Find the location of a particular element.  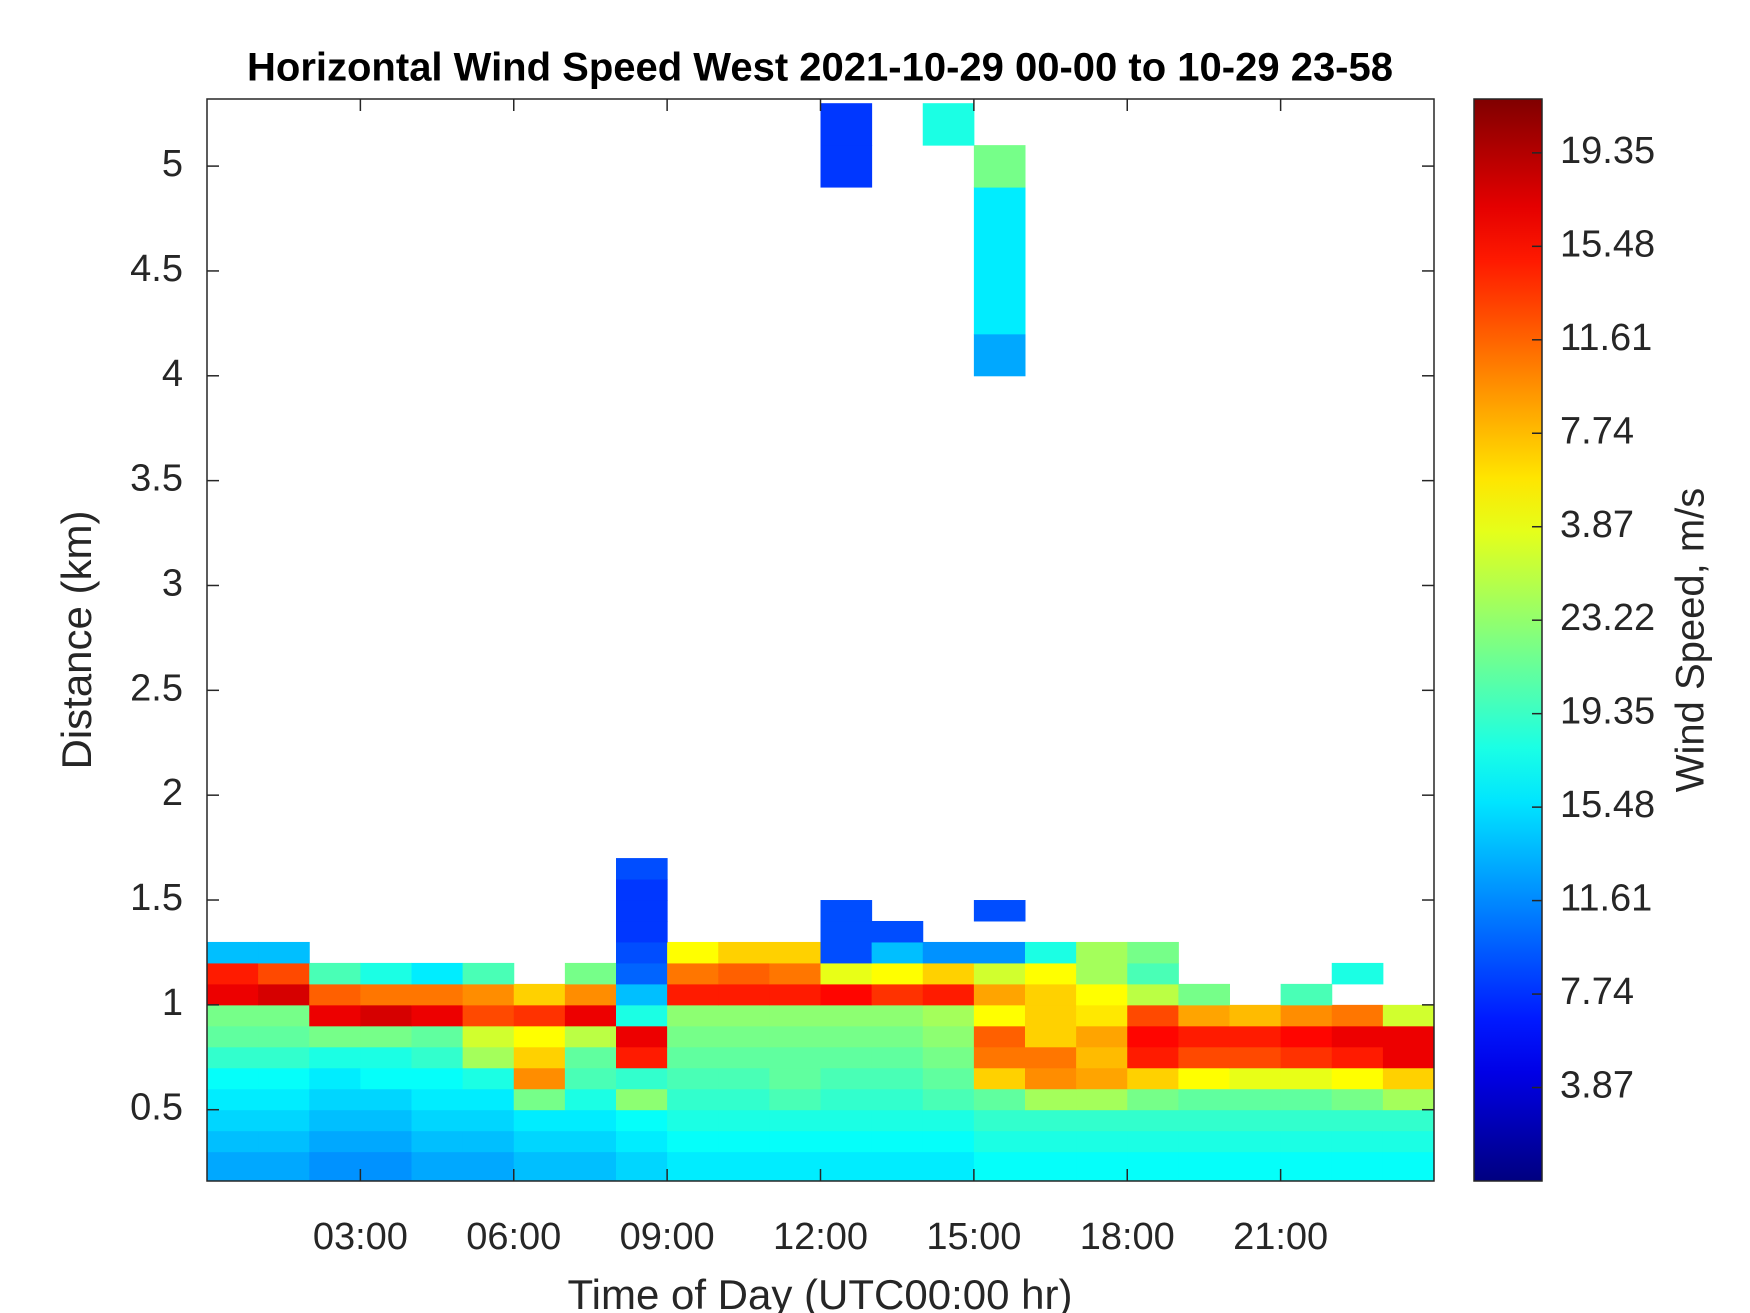

y-tick-label: 5 is located at coordinates (172, 164).